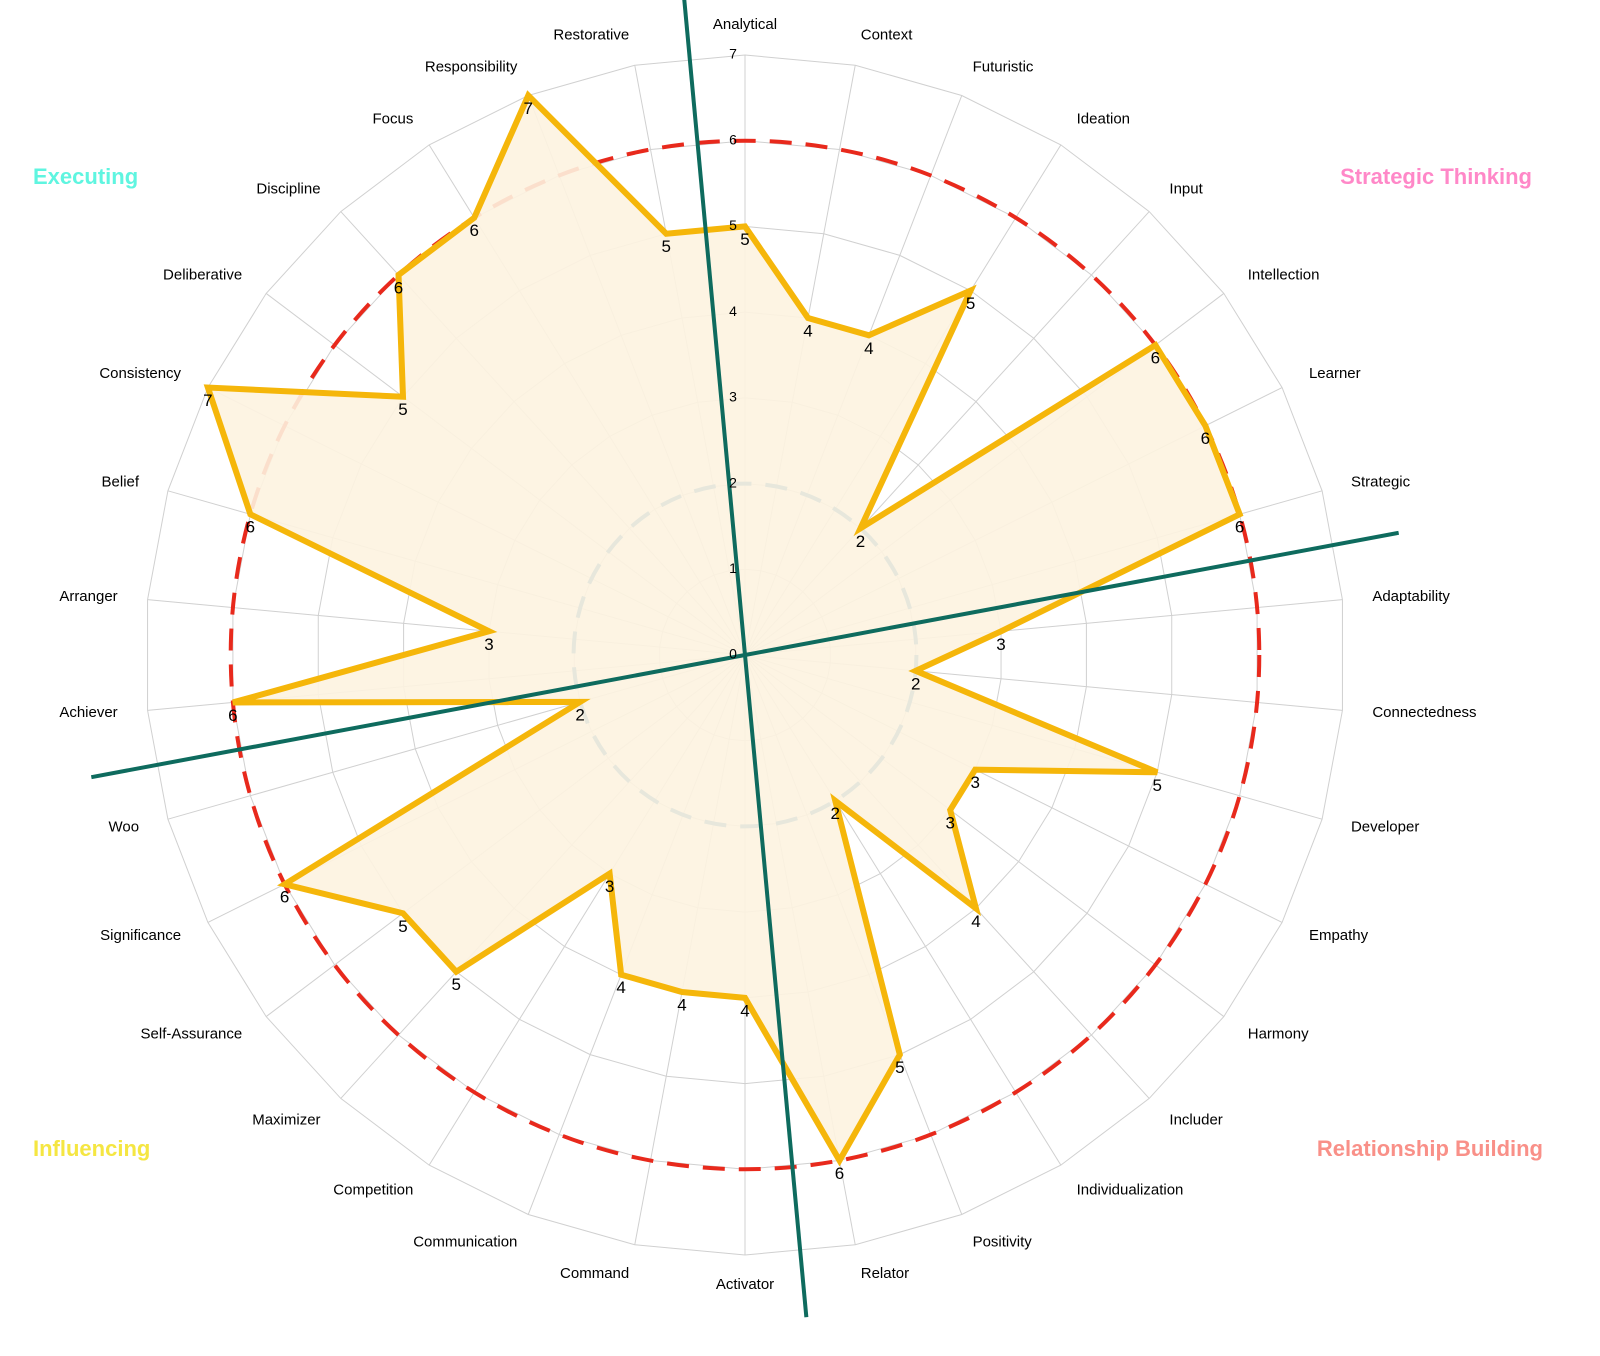 The width and height of the screenshot is (1600, 1356). Describe the element at coordinates (288, 188) in the screenshot. I see `category-label: Discipline` at that location.